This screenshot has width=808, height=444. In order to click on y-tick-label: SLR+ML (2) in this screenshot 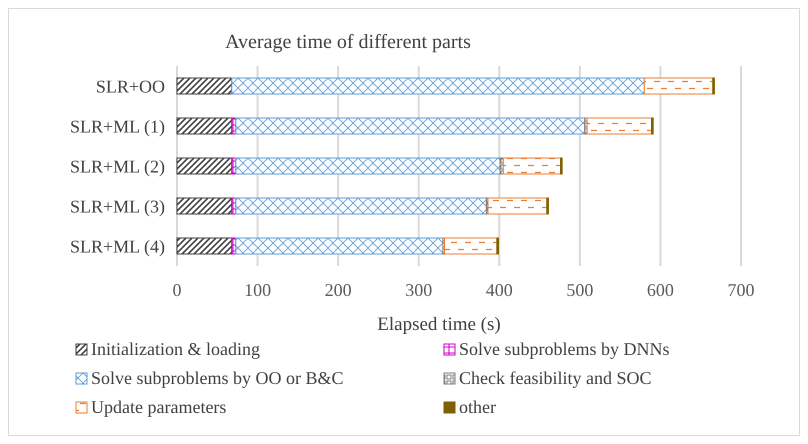, I will do `click(118, 166)`.